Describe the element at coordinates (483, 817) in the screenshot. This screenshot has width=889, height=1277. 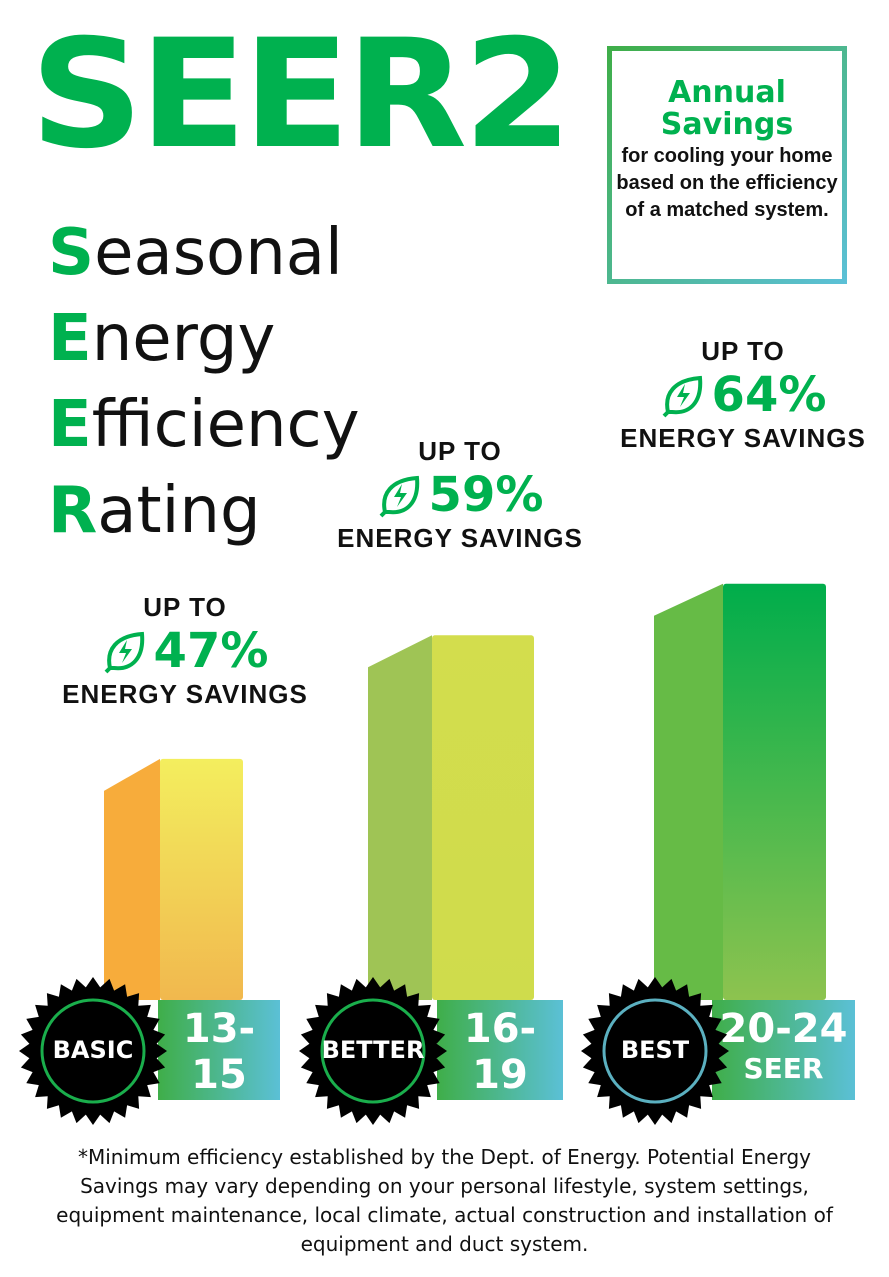
I see `bar-better` at that location.